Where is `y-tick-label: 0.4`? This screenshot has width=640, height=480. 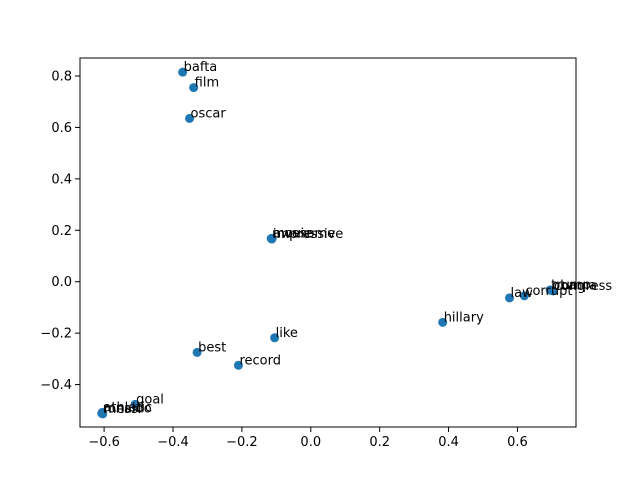 y-tick-label: 0.4 is located at coordinates (61, 179).